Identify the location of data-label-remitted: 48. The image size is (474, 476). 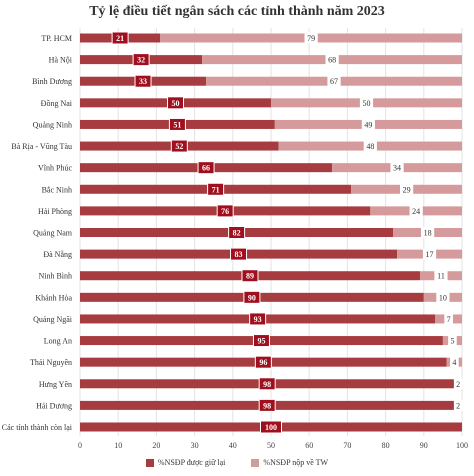
(370, 146).